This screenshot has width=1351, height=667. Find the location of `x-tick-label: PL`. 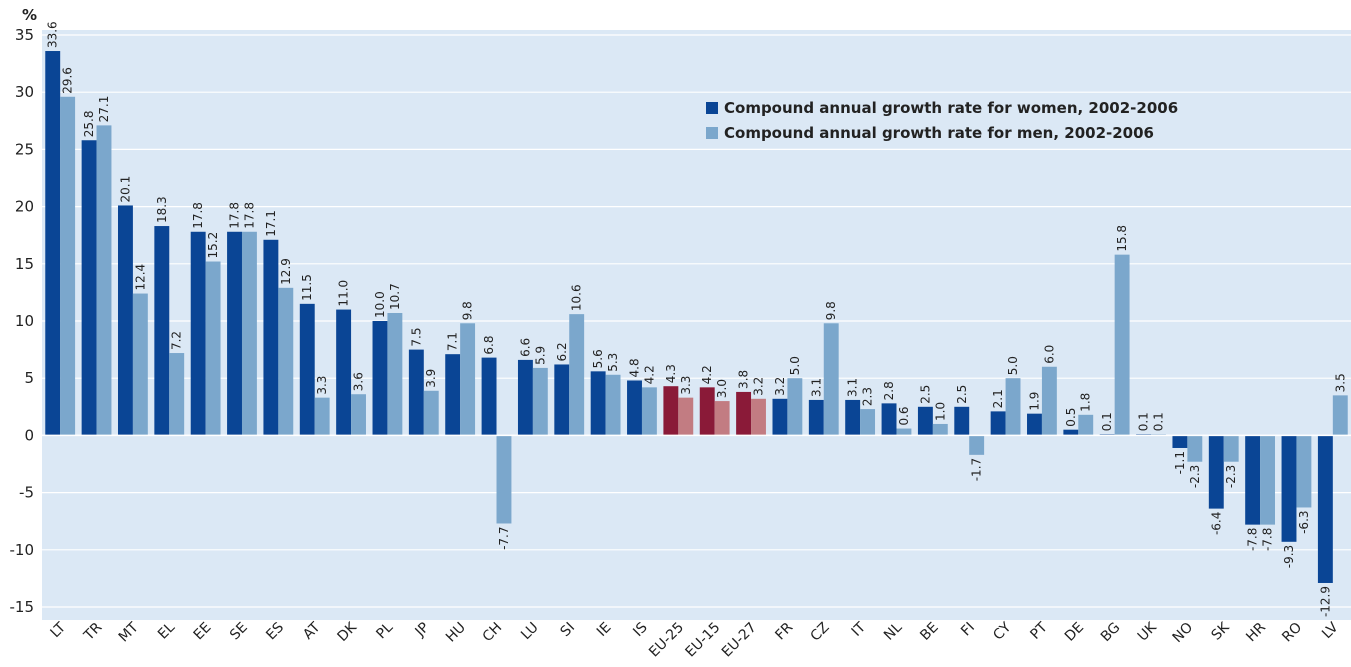

x-tick-label: PL is located at coordinates (384, 630).